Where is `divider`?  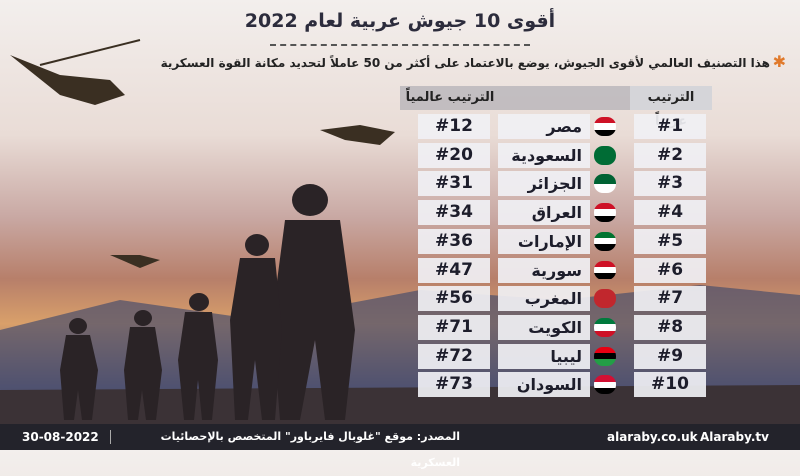
divider is located at coordinates (400, 45).